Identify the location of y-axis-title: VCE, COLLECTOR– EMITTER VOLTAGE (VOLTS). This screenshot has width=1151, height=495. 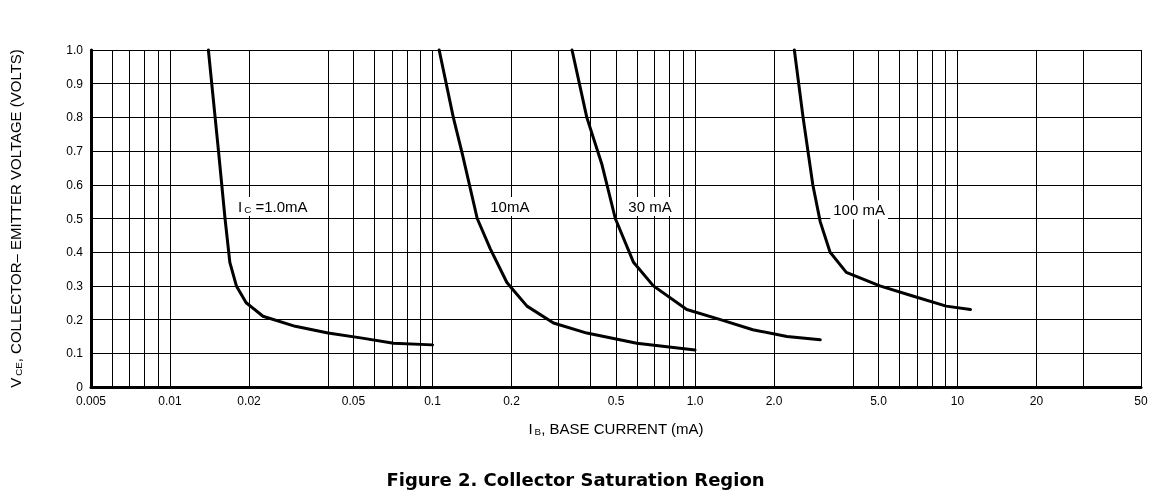
(15, 218).